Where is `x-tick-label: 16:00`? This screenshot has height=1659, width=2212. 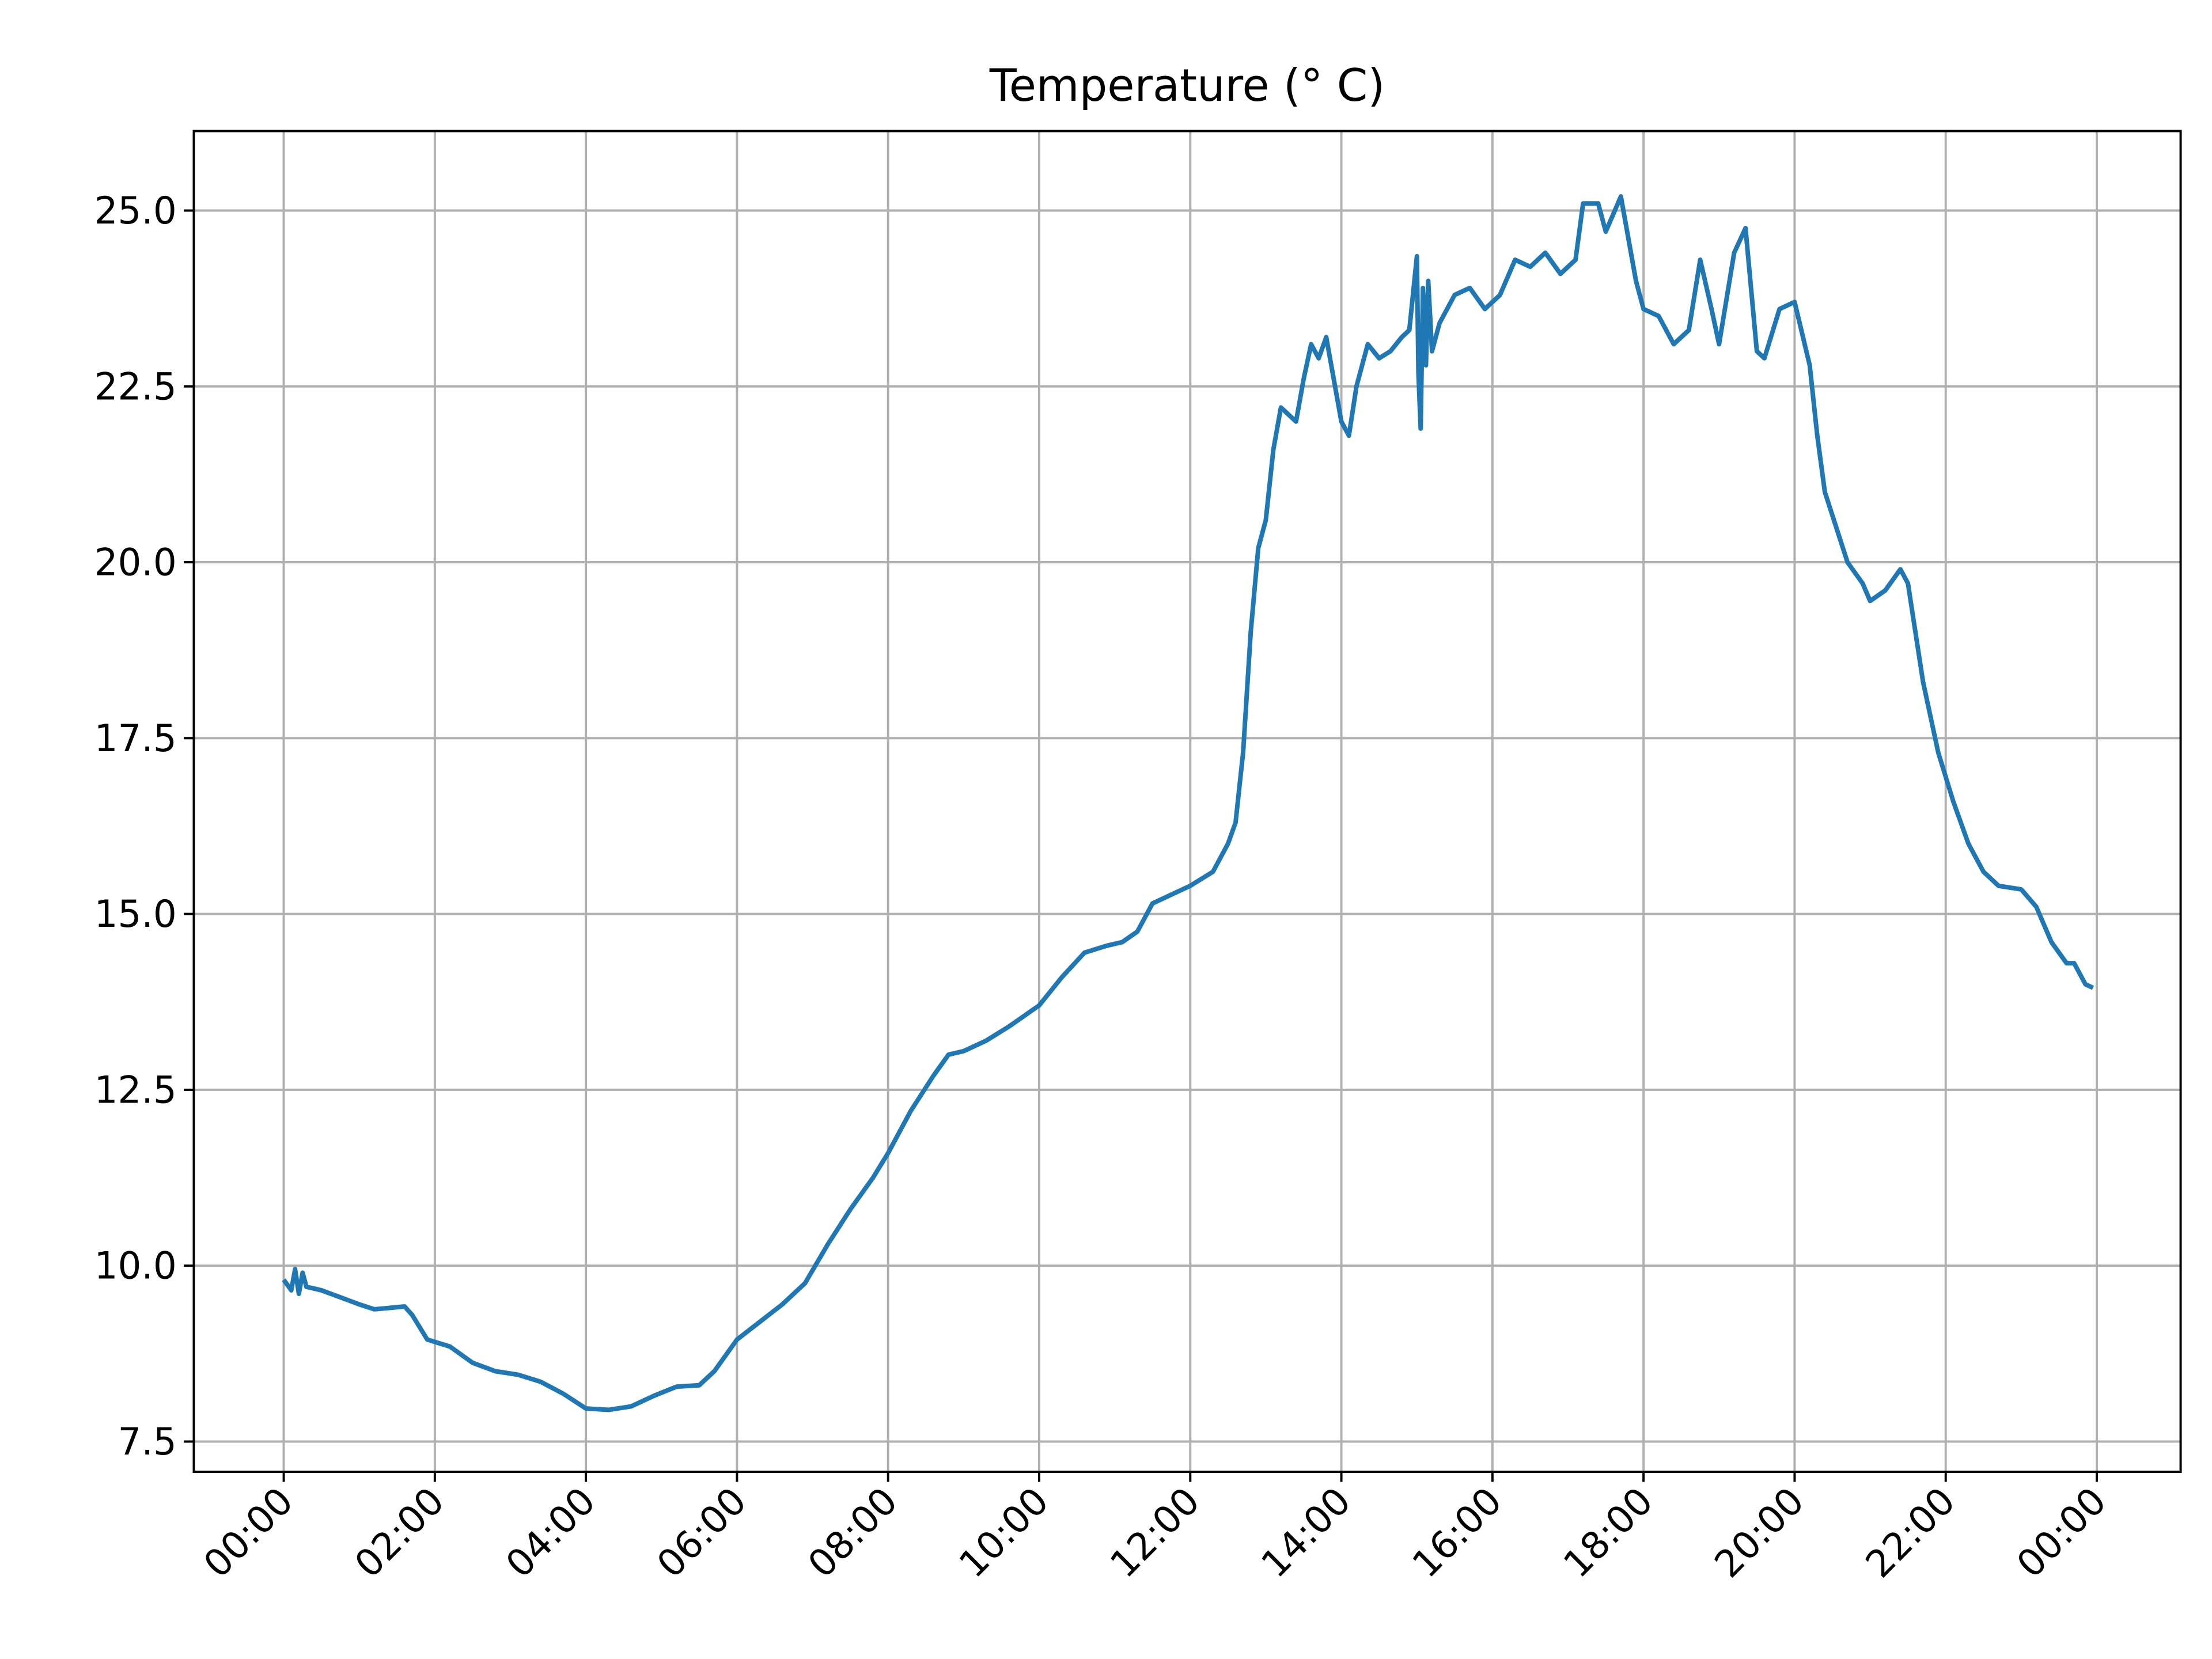
x-tick-label: 16:00 is located at coordinates (1457, 1532).